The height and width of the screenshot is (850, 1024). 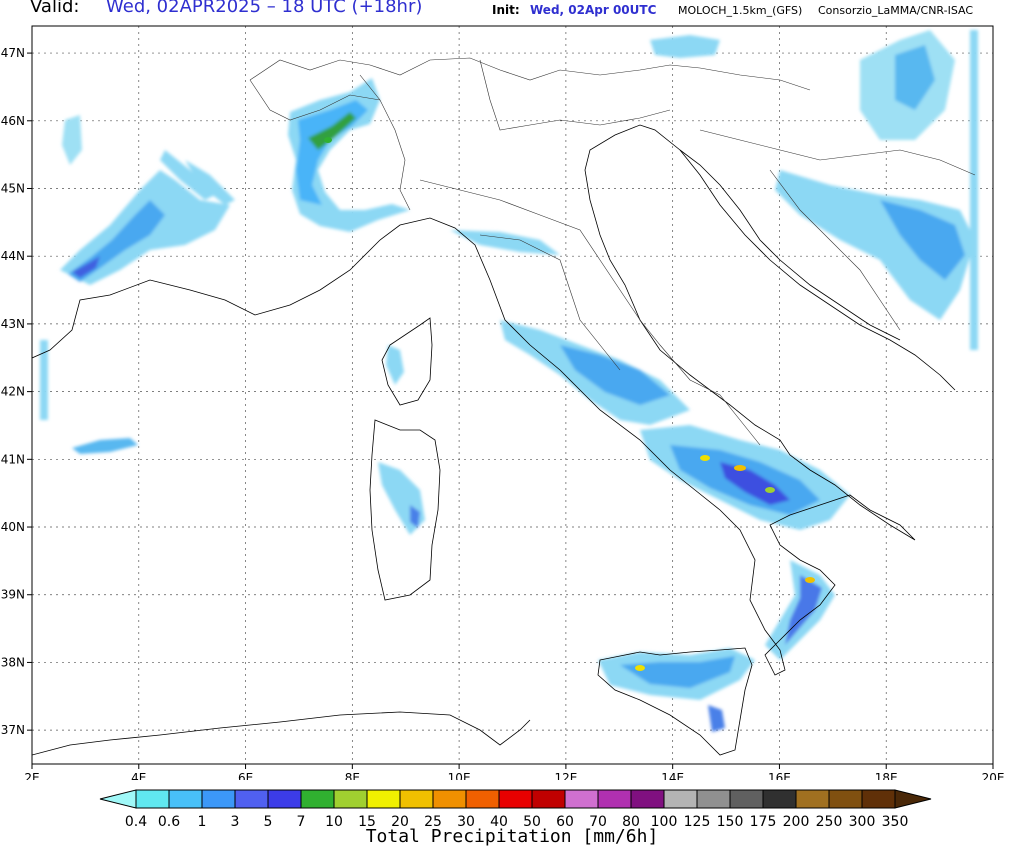 I want to click on coast-sardinia, so click(x=405, y=510).